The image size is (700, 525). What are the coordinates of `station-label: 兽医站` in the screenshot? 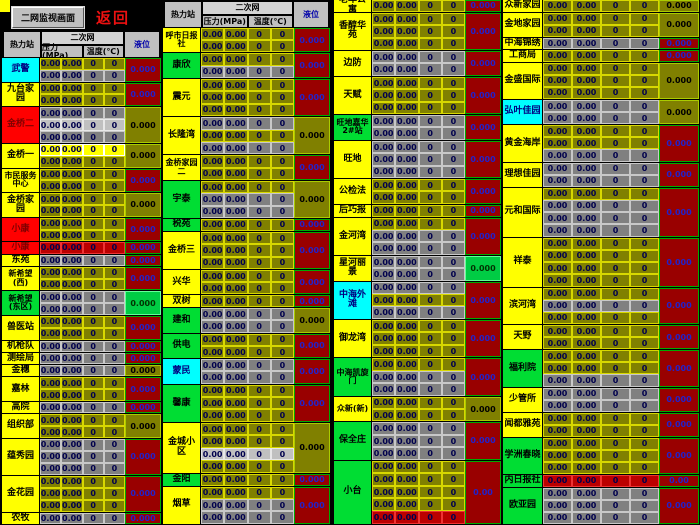 It's located at (21, 328).